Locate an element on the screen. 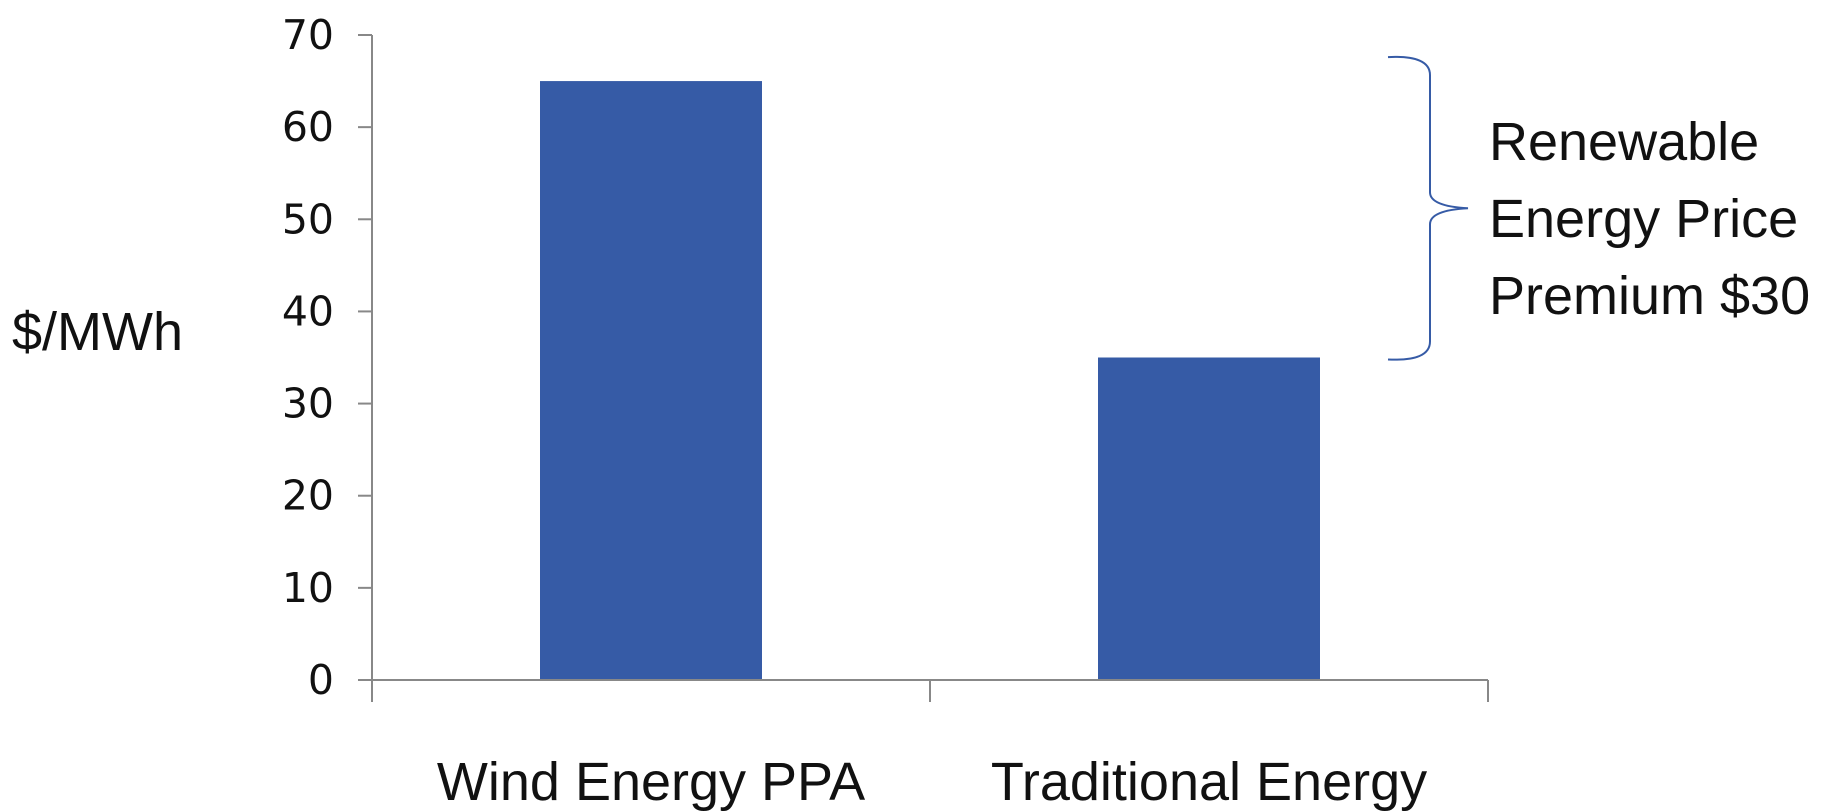 The width and height of the screenshot is (1841, 812). y-tick-label: 60 is located at coordinates (308, 127).